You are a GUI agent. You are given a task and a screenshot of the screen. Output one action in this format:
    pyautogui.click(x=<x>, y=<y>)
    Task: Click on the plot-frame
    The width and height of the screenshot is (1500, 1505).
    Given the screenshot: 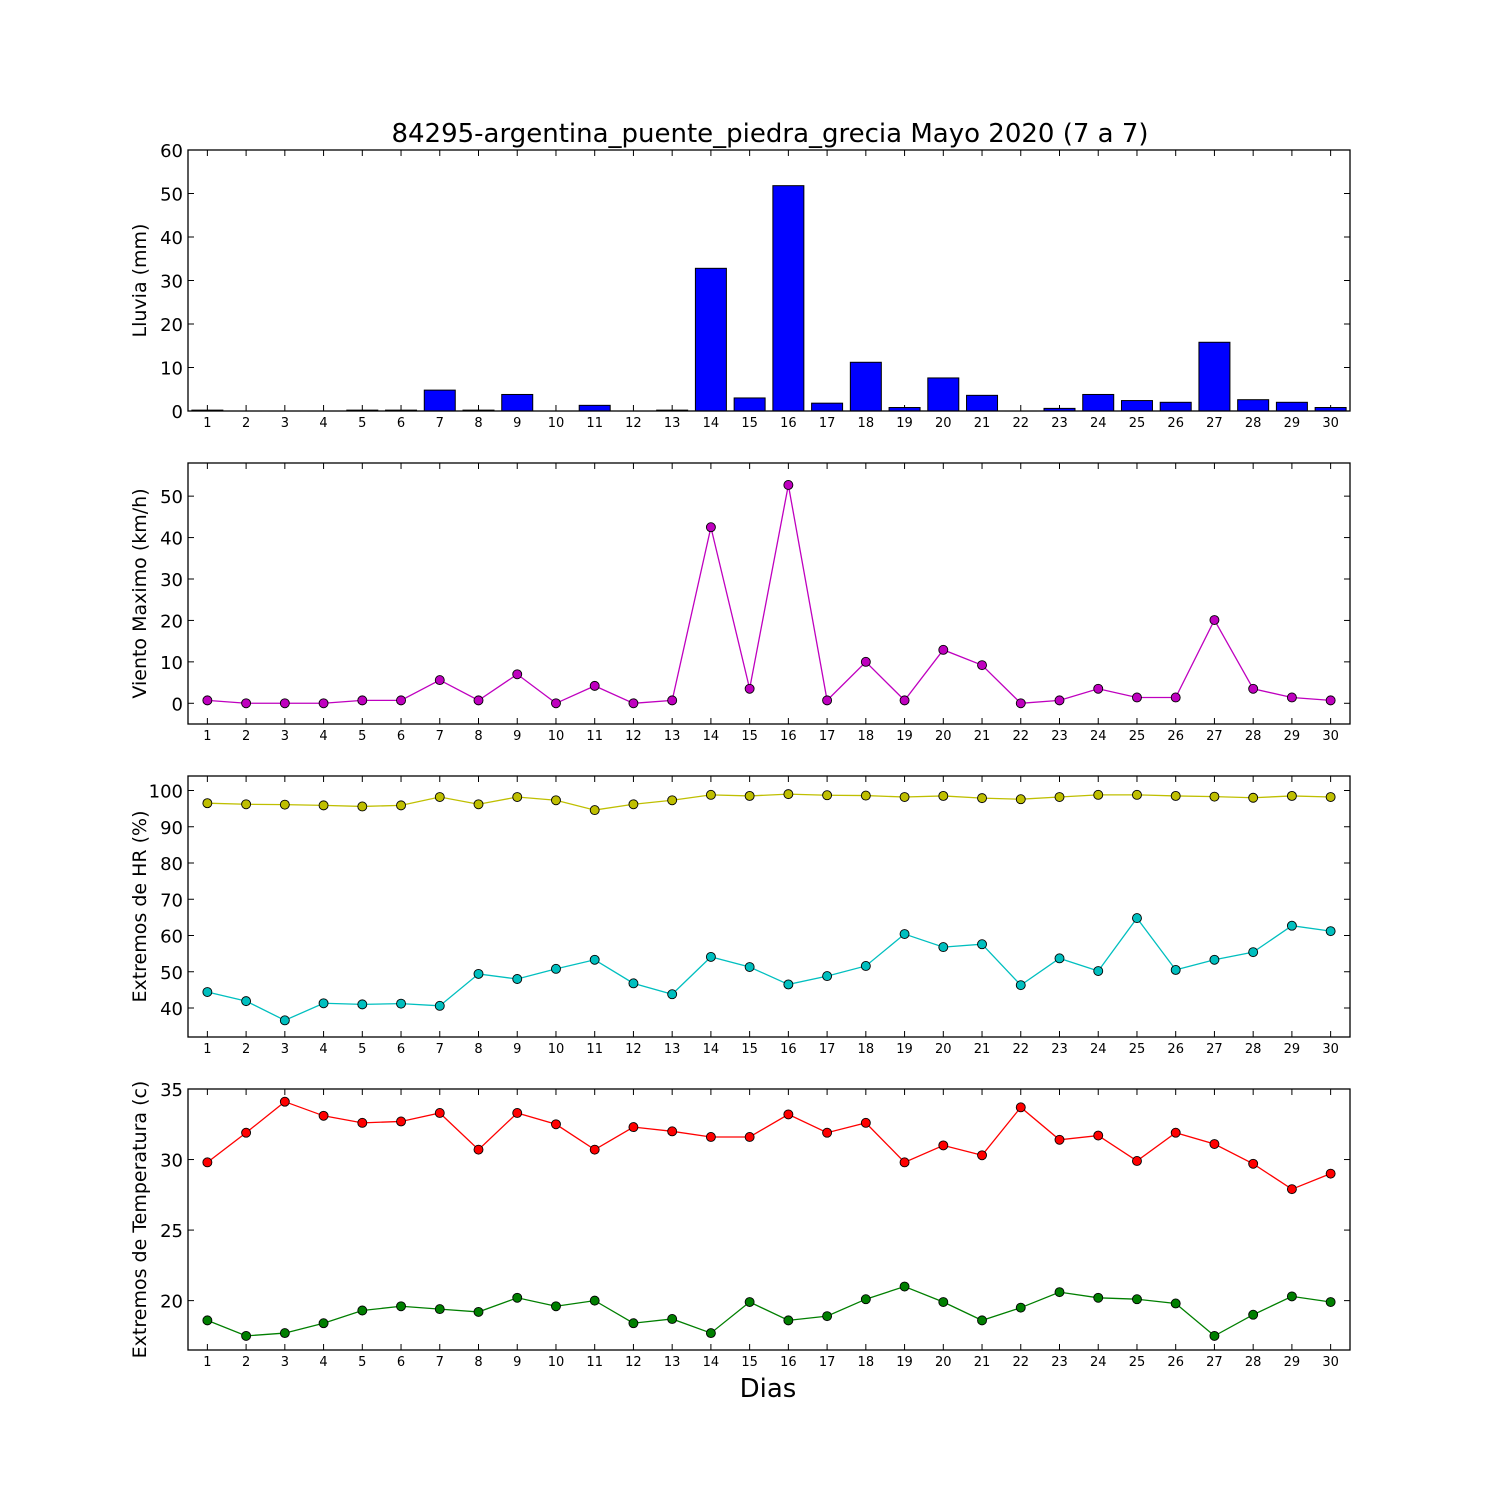 What is the action you would take?
    pyautogui.click(x=769, y=280)
    